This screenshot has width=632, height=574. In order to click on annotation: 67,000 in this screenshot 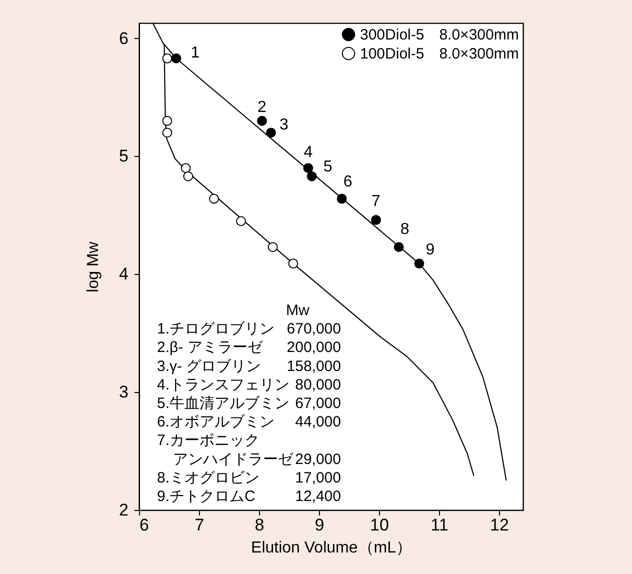, I will do `click(318, 403)`.